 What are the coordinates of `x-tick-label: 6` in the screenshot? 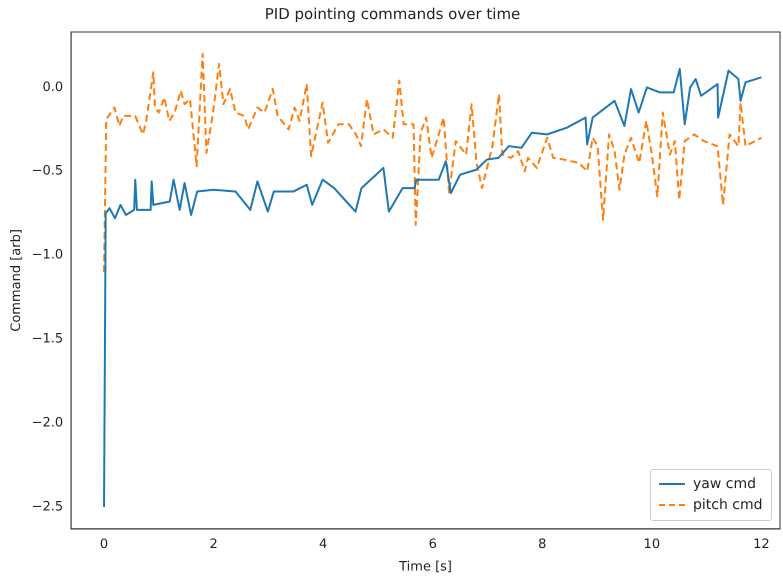 It's located at (432, 544).